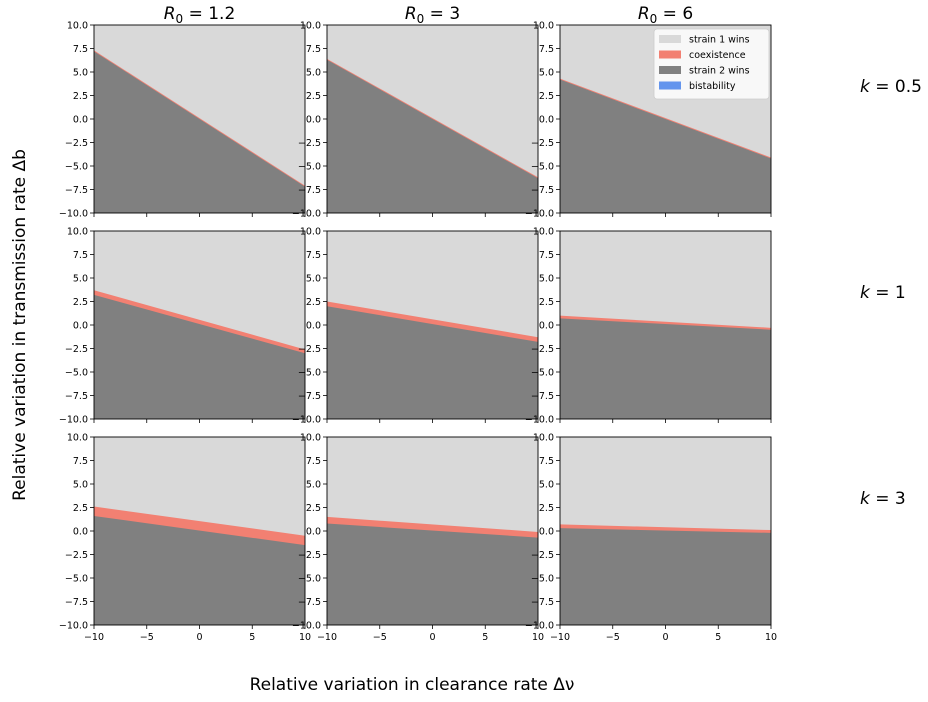 The height and width of the screenshot is (702, 928). I want to click on x-tick-label: 5, so click(252, 637).